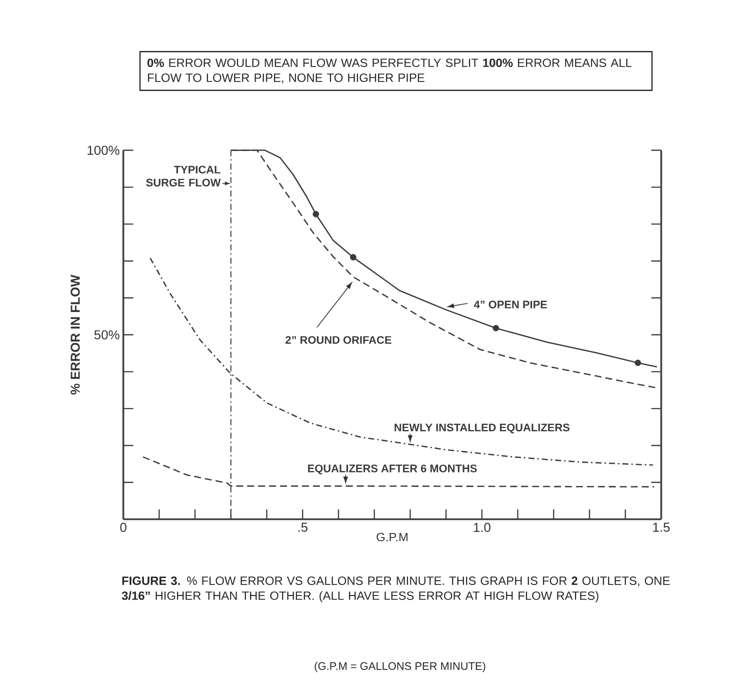 Image resolution: width=730 pixels, height=681 pixels. Describe the element at coordinates (107, 335) in the screenshot. I see `y-tick-label: 50%` at that location.